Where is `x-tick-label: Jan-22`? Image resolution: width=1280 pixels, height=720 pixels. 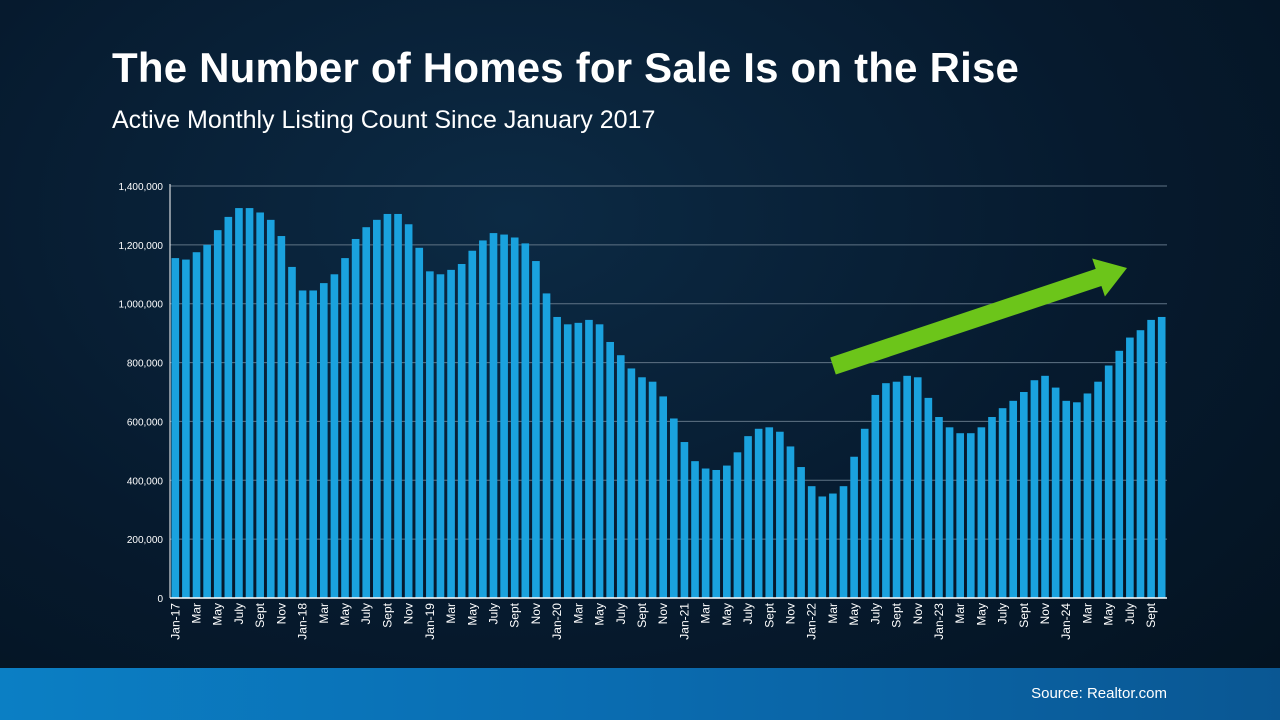 x-tick-label: Jan-22 is located at coordinates (812, 621).